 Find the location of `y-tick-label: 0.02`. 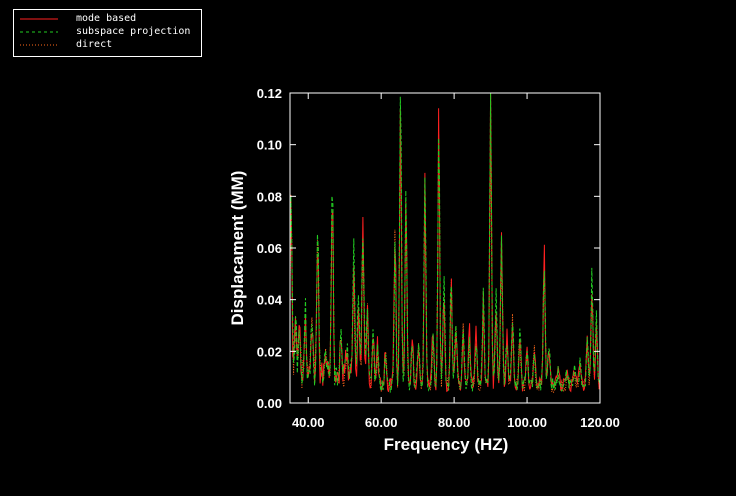

y-tick-label: 0.02 is located at coordinates (269, 351).